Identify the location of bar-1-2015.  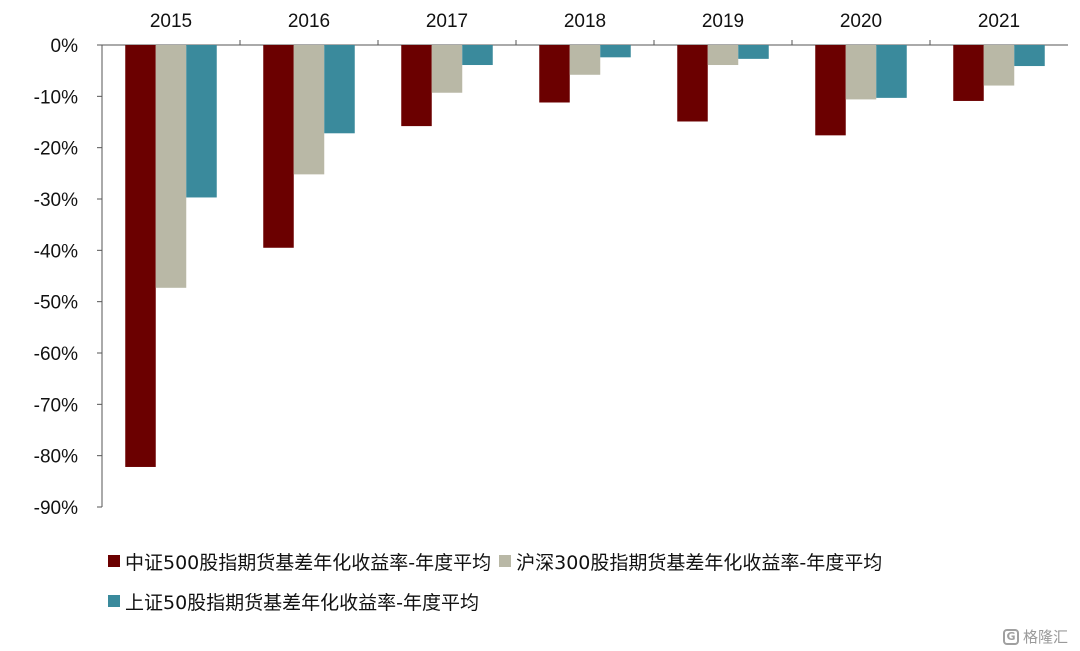
(140, 256).